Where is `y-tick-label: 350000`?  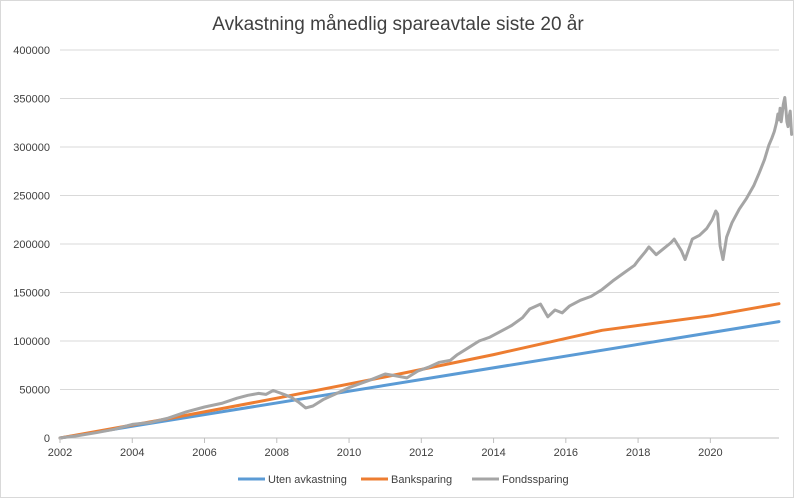
y-tick-label: 350000 is located at coordinates (31, 100).